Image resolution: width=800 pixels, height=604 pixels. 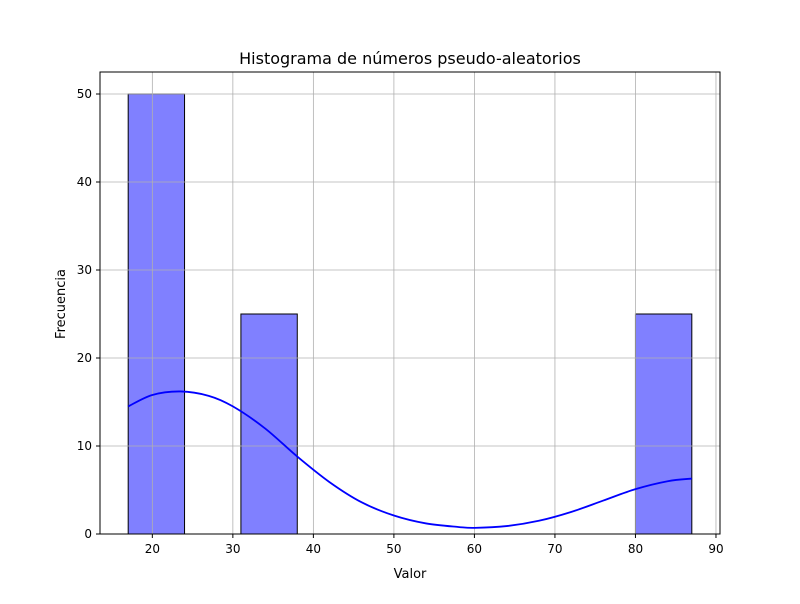 I want to click on x-tick-label: 90, so click(x=715, y=549).